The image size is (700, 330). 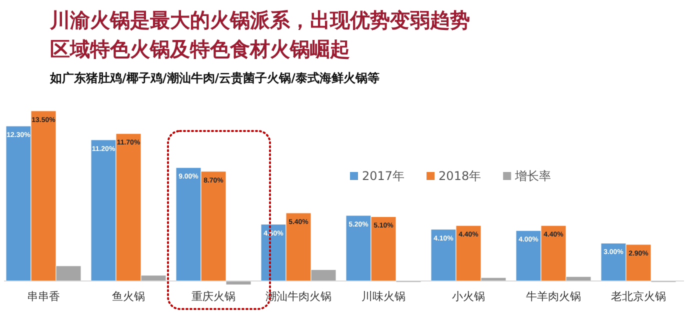 I want to click on legend-label: 2017年, so click(x=383, y=176).